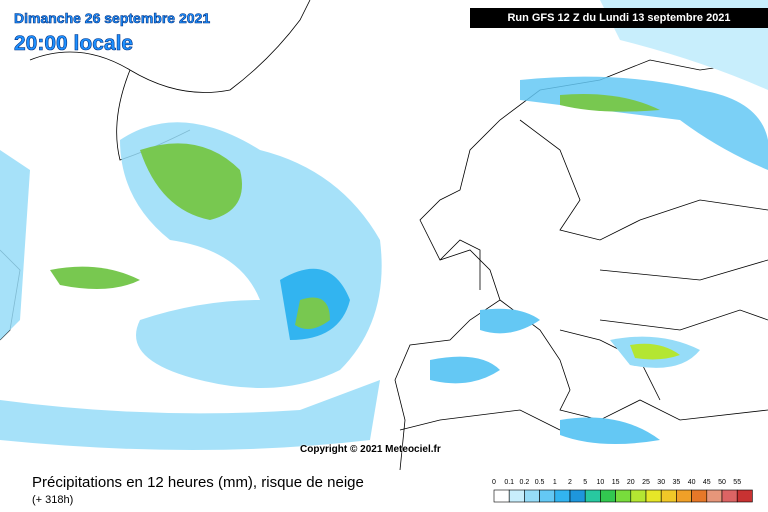  I want to click on lead-time: (+ 318h), so click(53, 500).